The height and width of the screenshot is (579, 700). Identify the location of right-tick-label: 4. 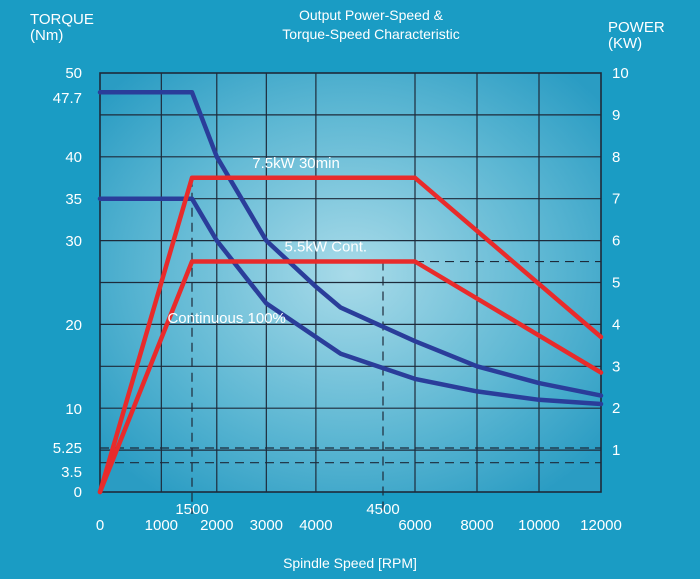
(616, 324).